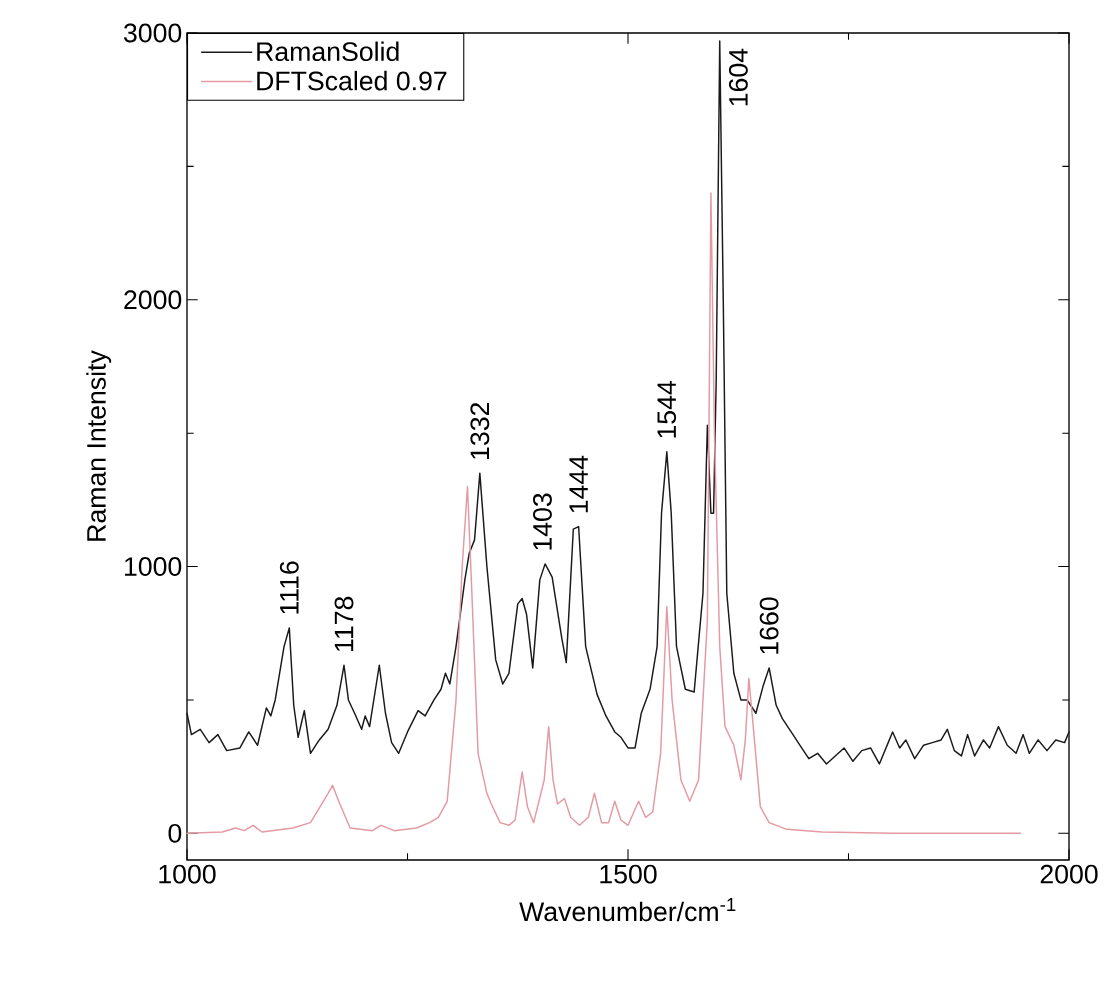 The image size is (1110, 993). I want to click on annotation: 1332, so click(480, 430).